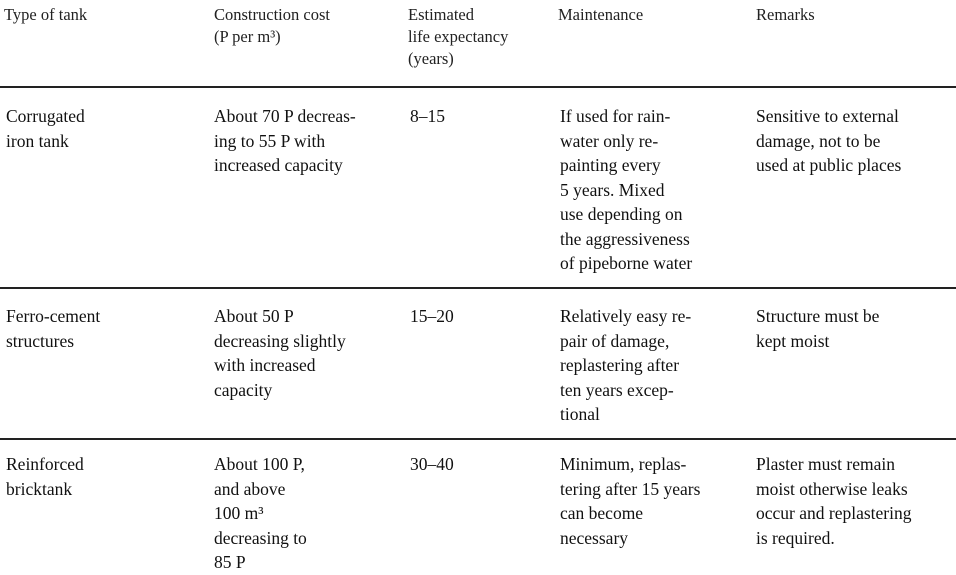  What do you see at coordinates (432, 464) in the screenshot?
I see `row3-life: 30–40` at bounding box center [432, 464].